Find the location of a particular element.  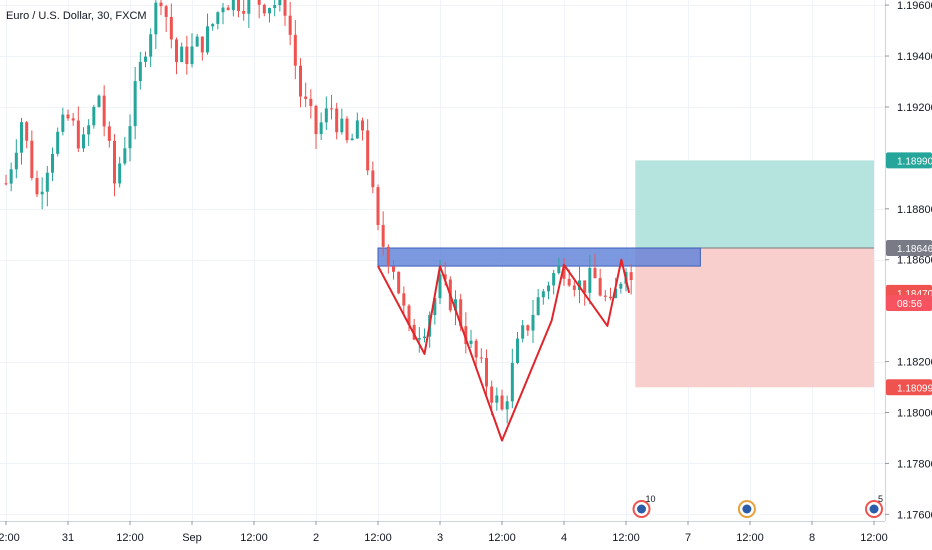

event-markers: 10 5 is located at coordinates (758, 506).